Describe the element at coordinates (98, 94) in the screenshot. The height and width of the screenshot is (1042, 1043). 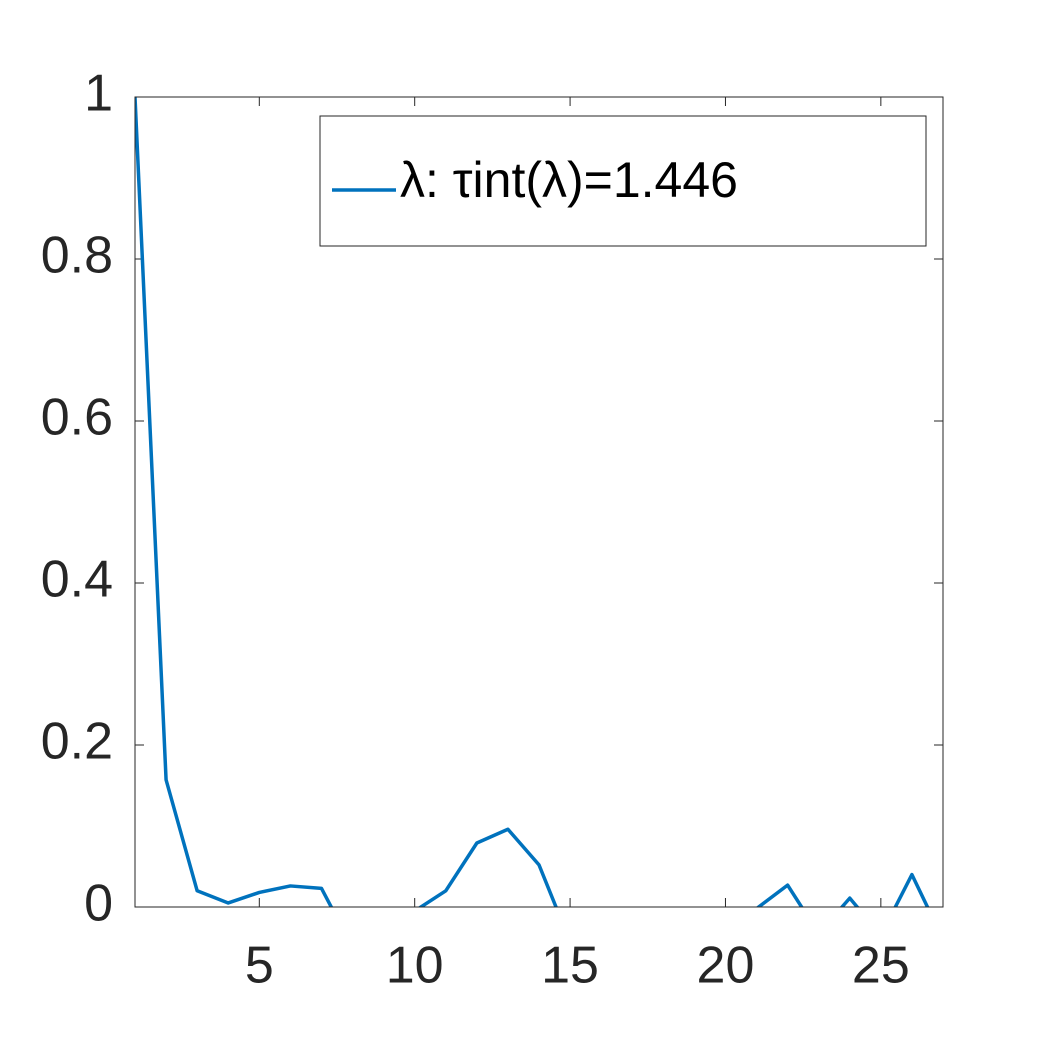
I see `y-tick-label: 1` at that location.